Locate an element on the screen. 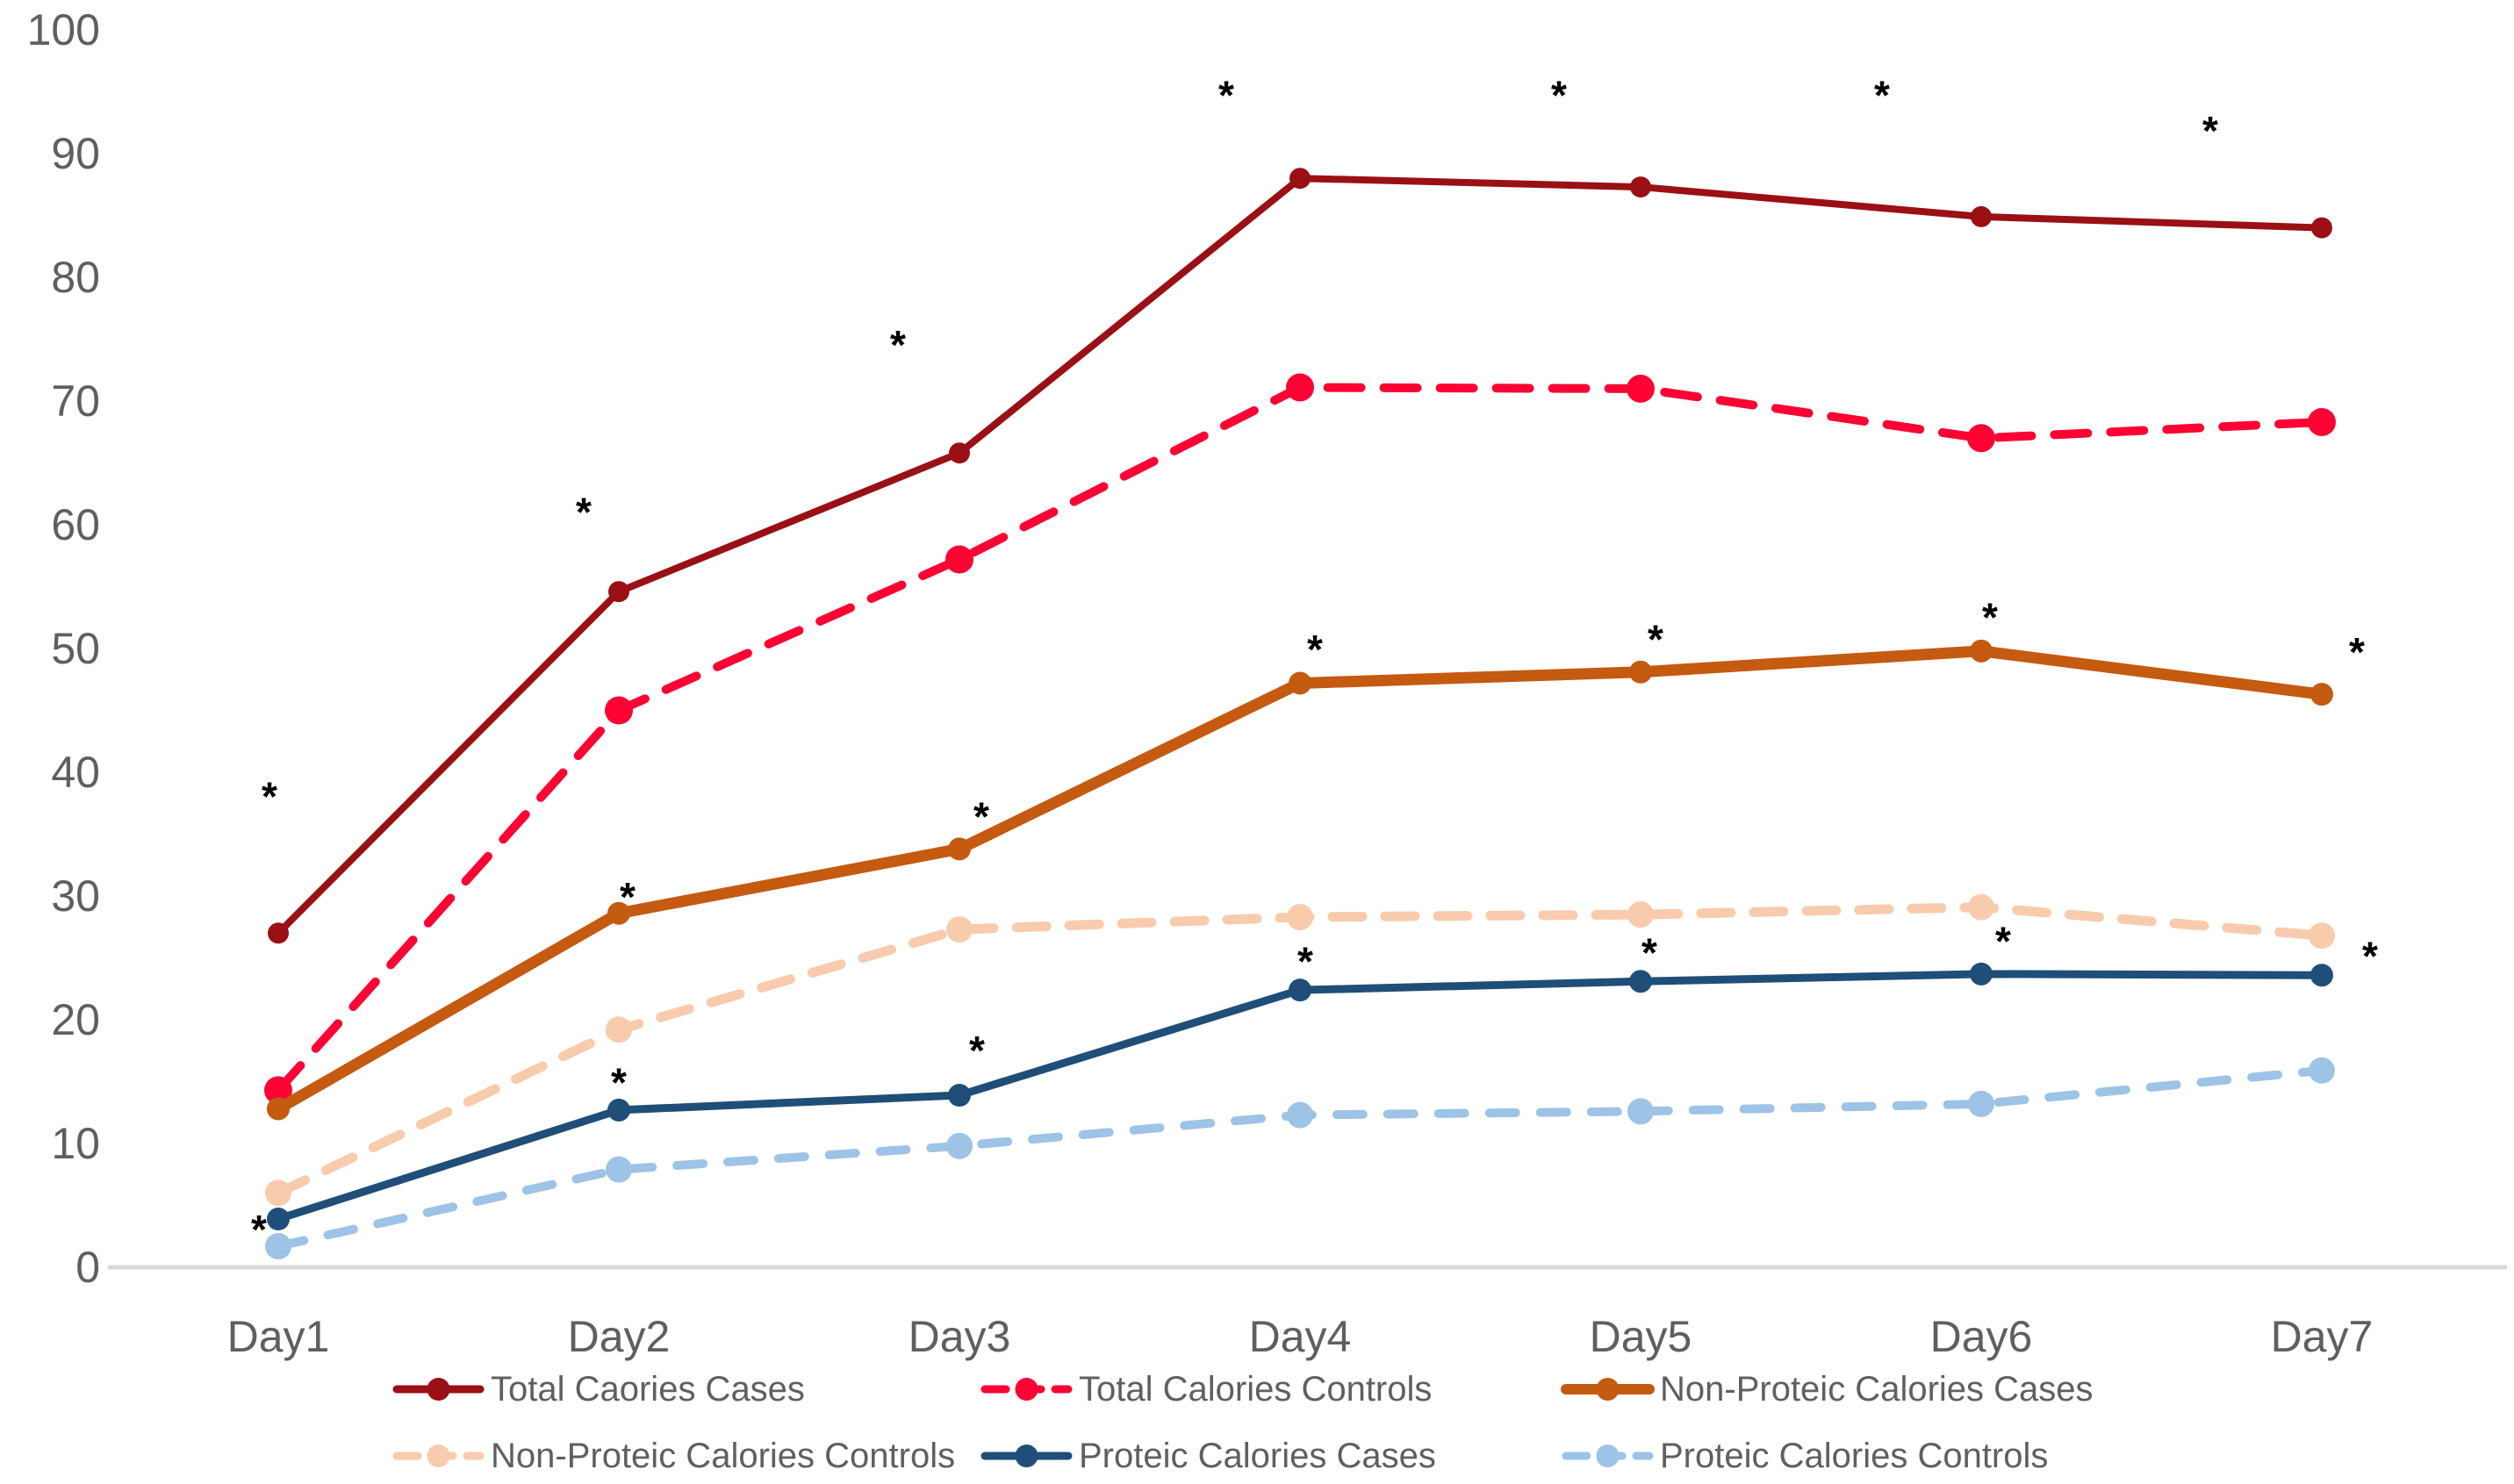 This screenshot has height=1484, width=2514. legend-item-total-calories-controls: Total Calories Controls is located at coordinates (1206, 1389).